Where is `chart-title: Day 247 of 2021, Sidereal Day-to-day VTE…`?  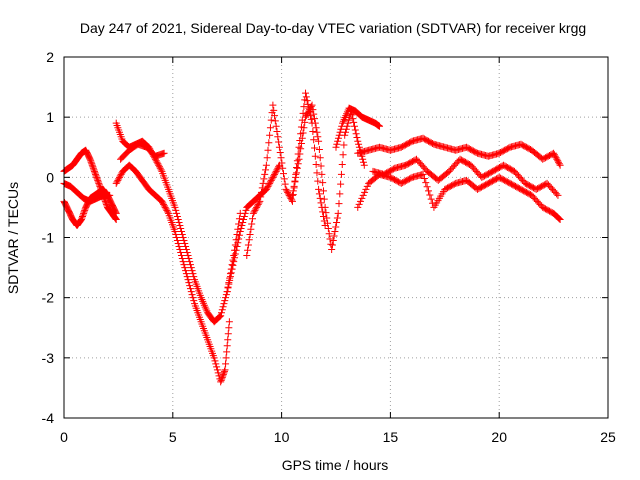
chart-title: Day 247 of 2021, Sidereal Day-to-day VTE… is located at coordinates (333, 28).